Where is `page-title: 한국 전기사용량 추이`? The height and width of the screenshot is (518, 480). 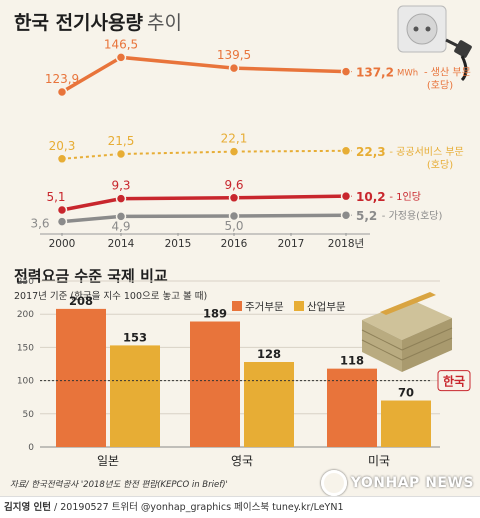
page-title: 한국 전기사용량 추이 is located at coordinates (98, 21).